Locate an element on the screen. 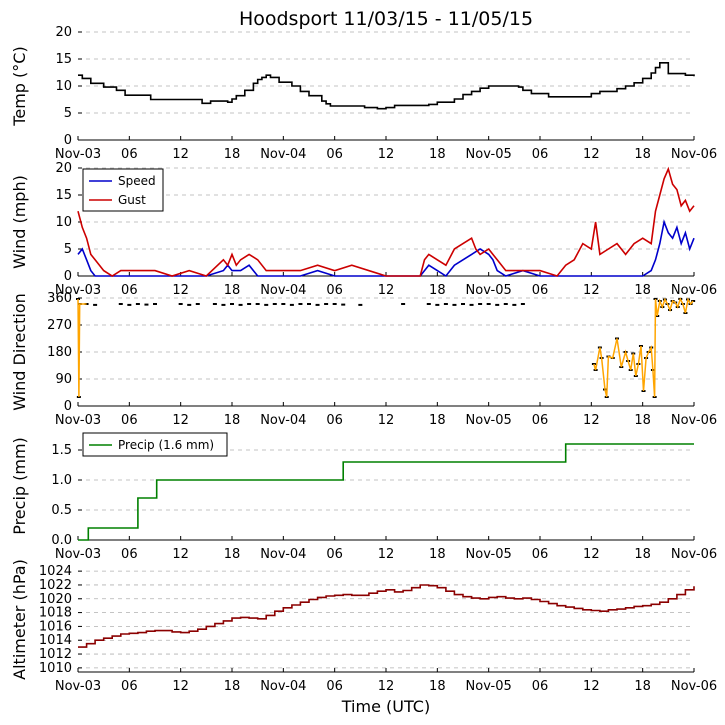 This screenshot has height=725, width=725. y-tick-label: 0.5 is located at coordinates (61, 510).